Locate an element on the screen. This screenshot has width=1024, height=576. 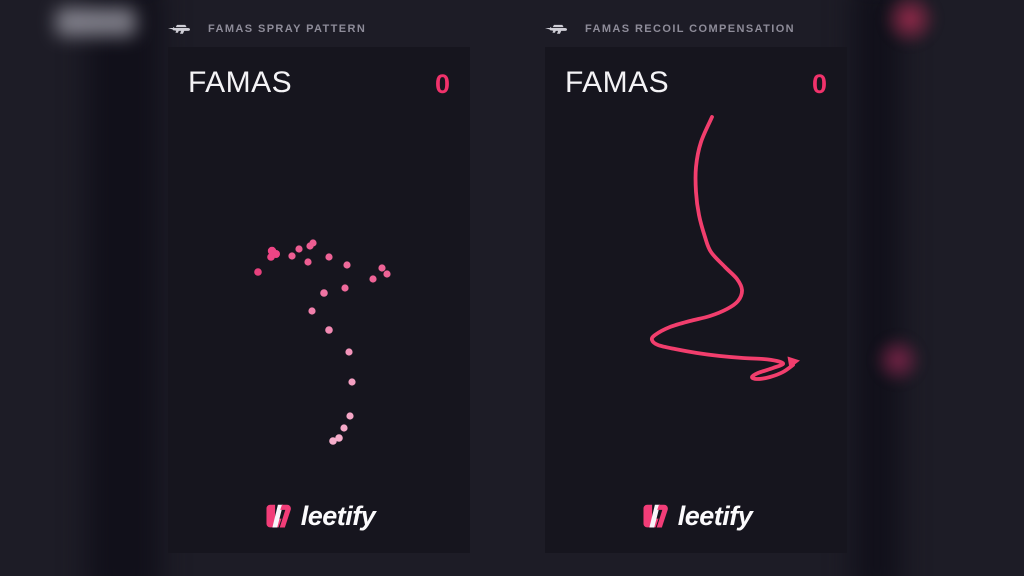
recoil-count-value: 0 is located at coordinates (819, 84).